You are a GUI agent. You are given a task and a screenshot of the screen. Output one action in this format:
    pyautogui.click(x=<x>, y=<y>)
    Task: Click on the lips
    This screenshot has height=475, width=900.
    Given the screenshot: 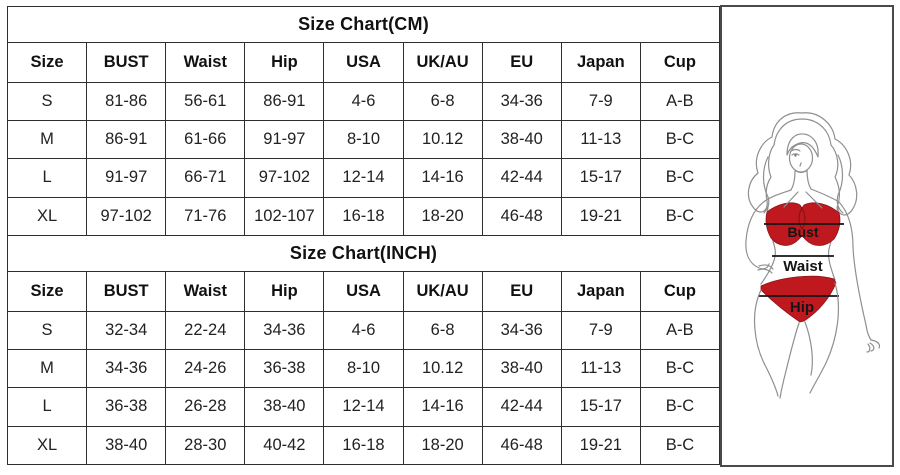 What is the action you would take?
    pyautogui.click(x=801, y=172)
    